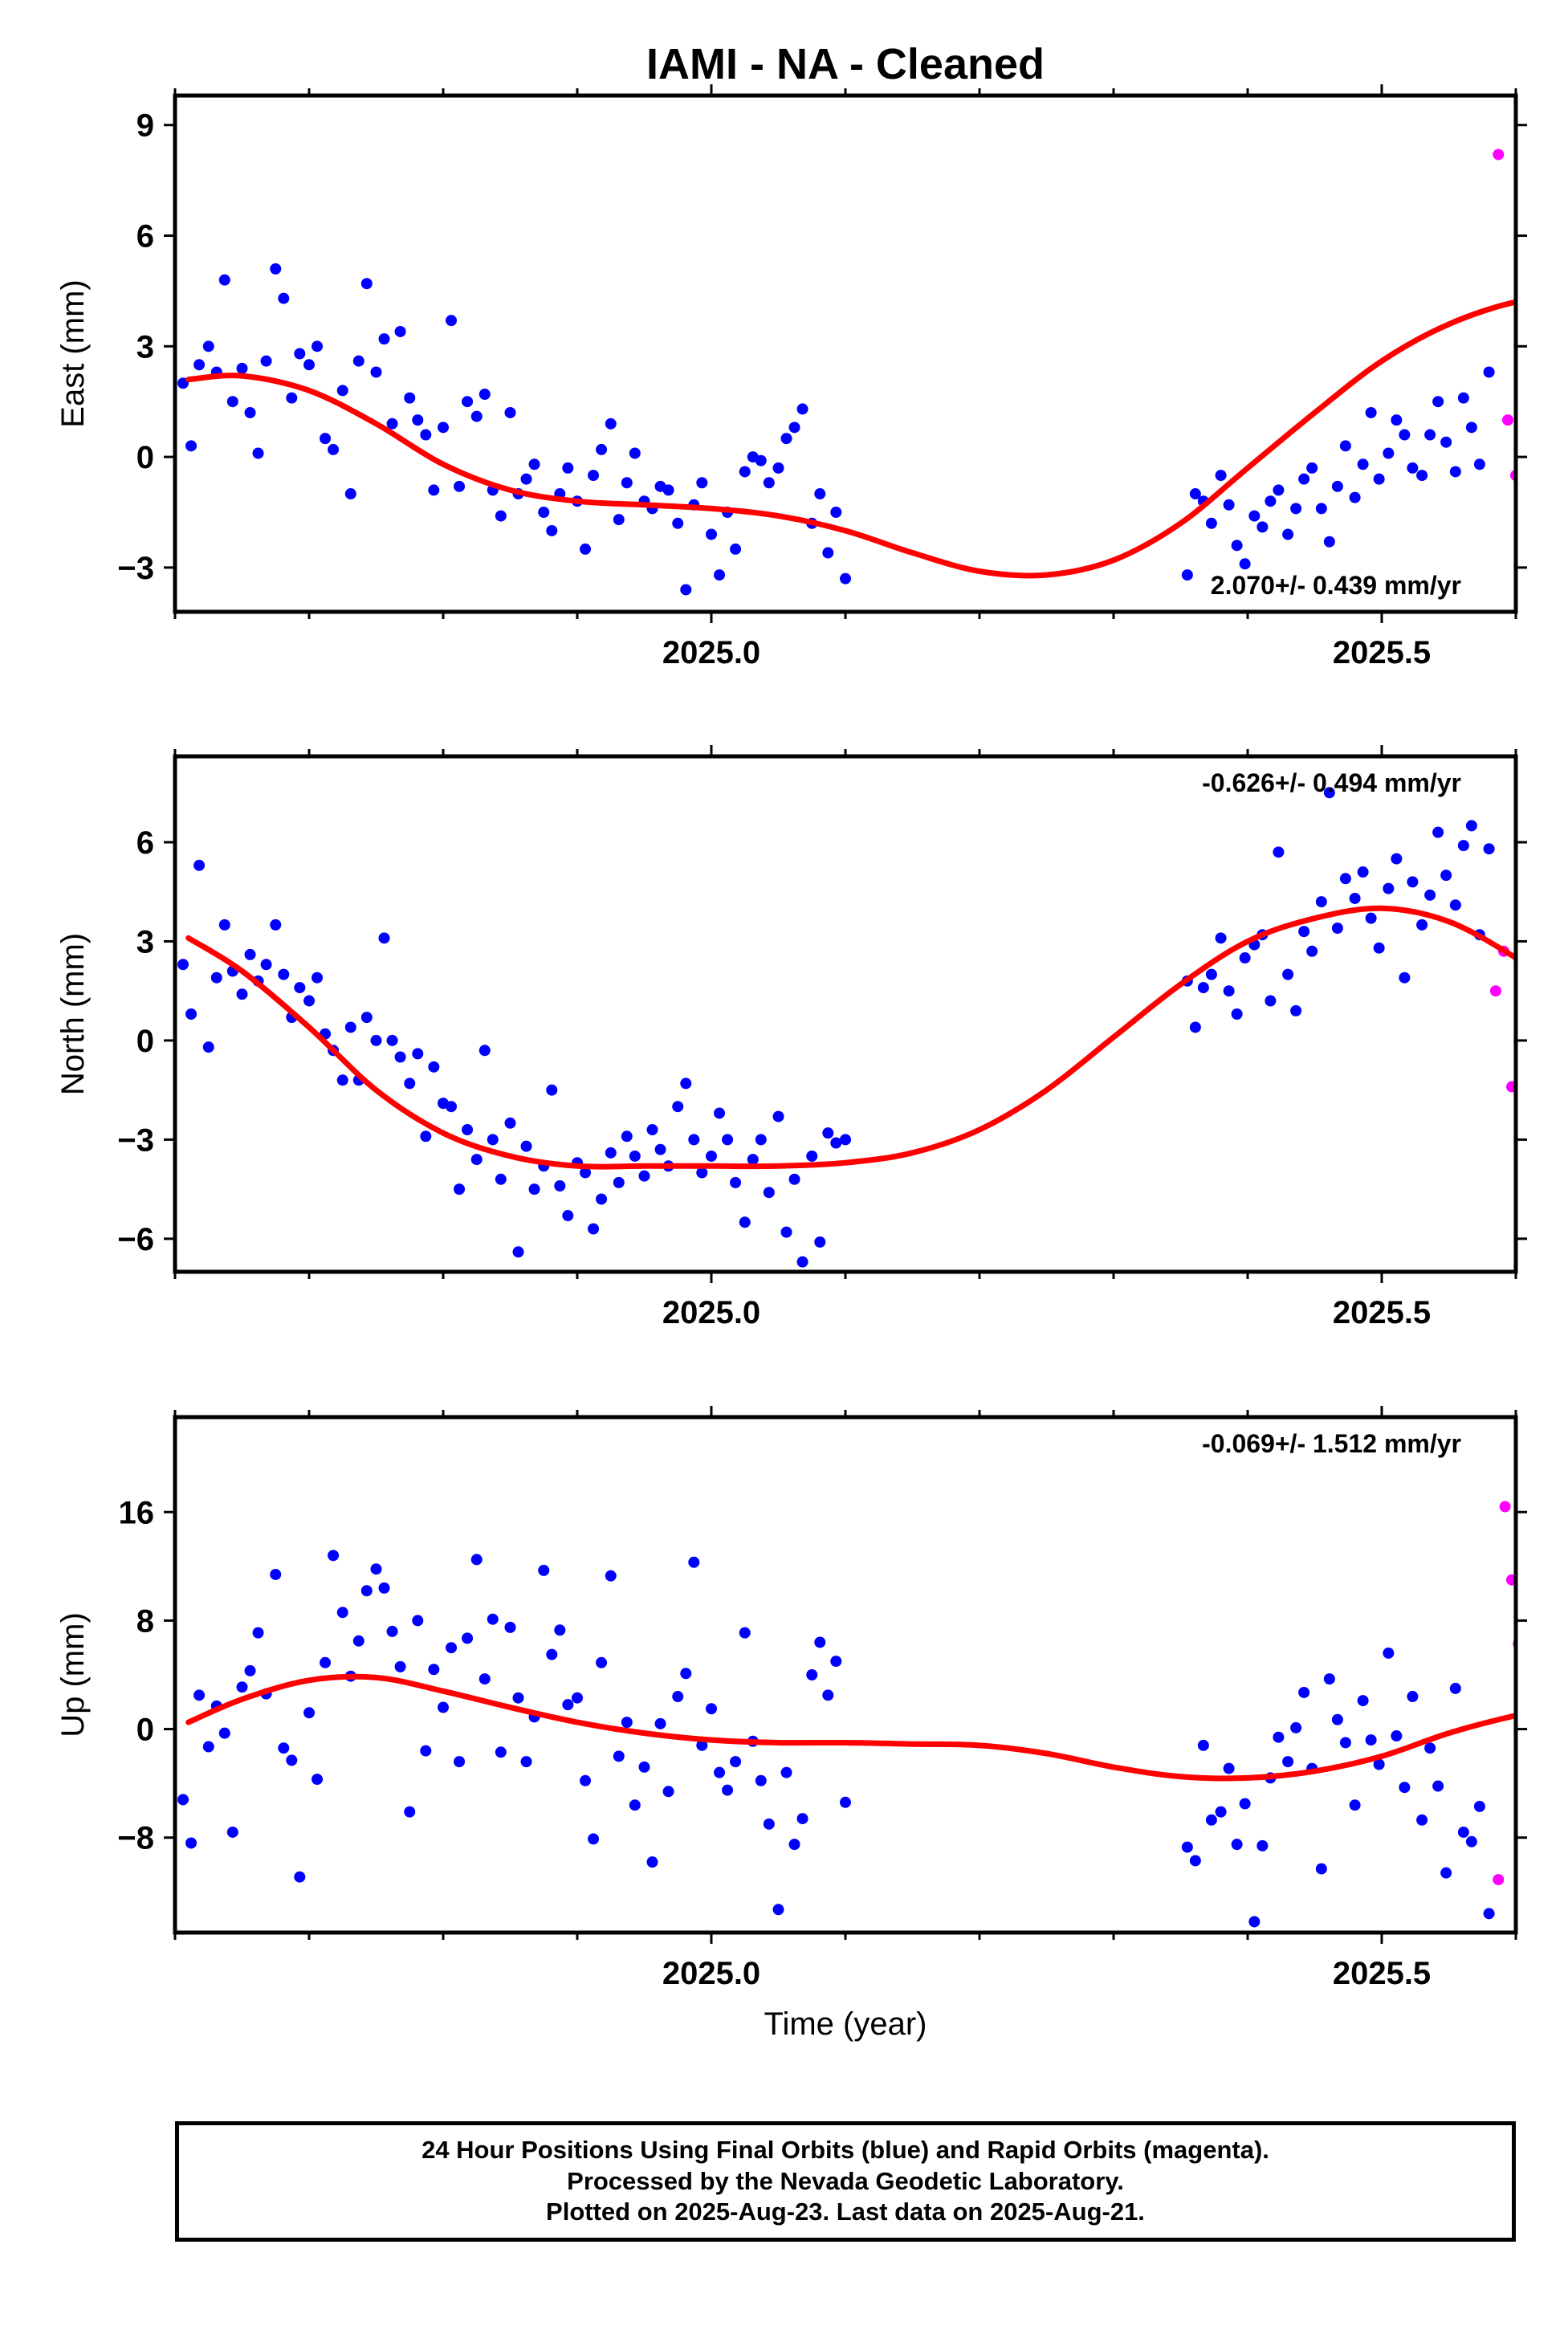  Describe the element at coordinates (145, 843) in the screenshot. I see `y-tick-label: 6` at that location.